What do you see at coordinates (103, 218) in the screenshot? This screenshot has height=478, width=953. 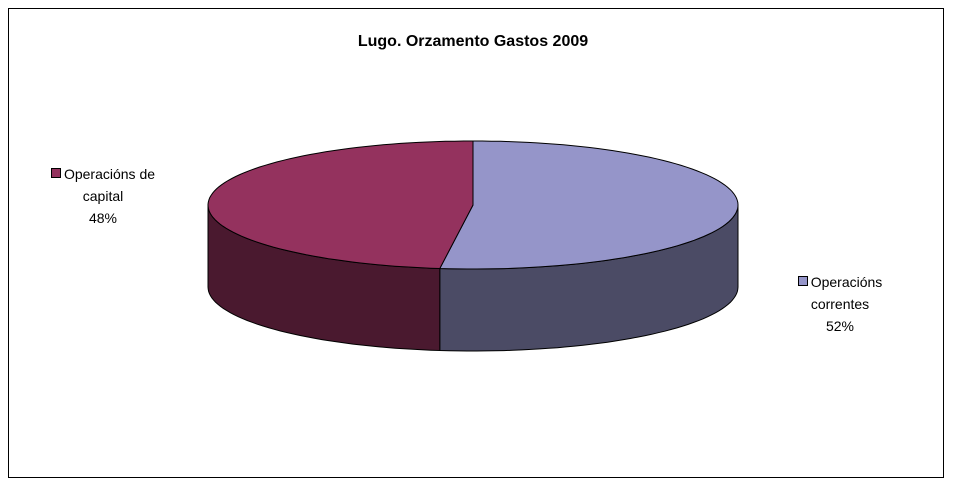 I see `value-label: 48%` at bounding box center [103, 218].